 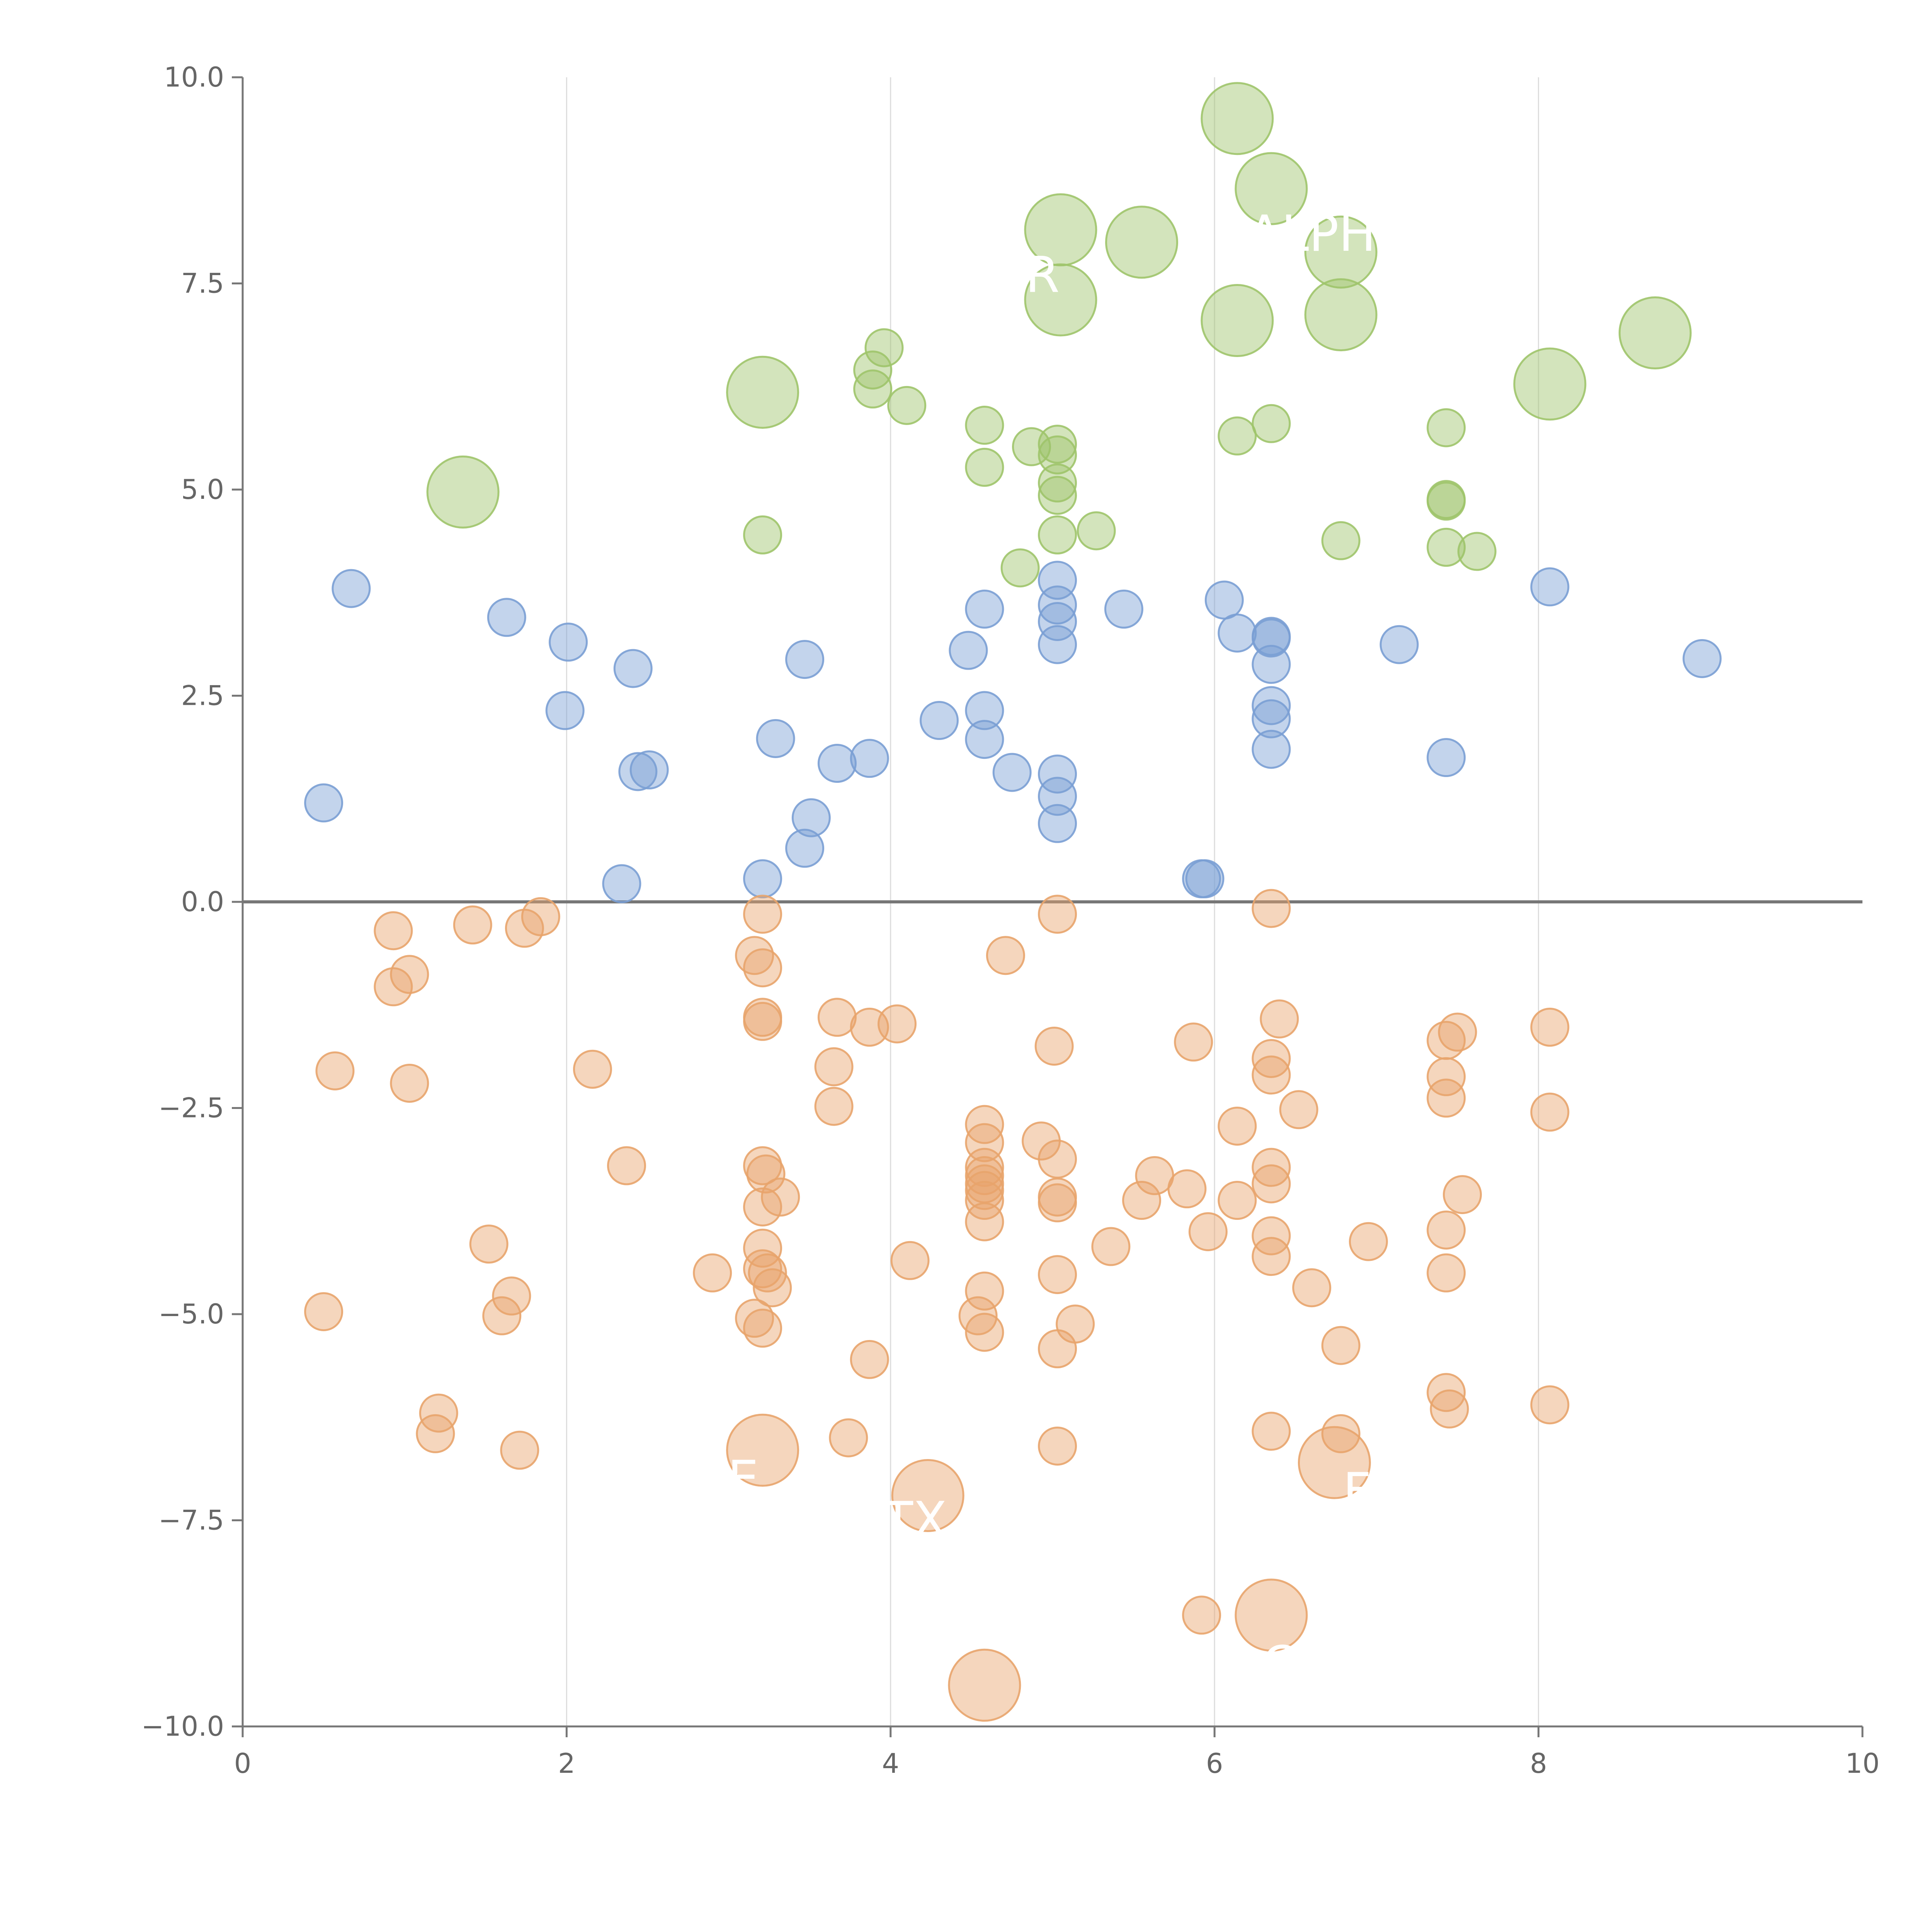 What do you see at coordinates (1312, 234) in the screenshot?
I see `bubble-label: ALPH` at bounding box center [1312, 234].